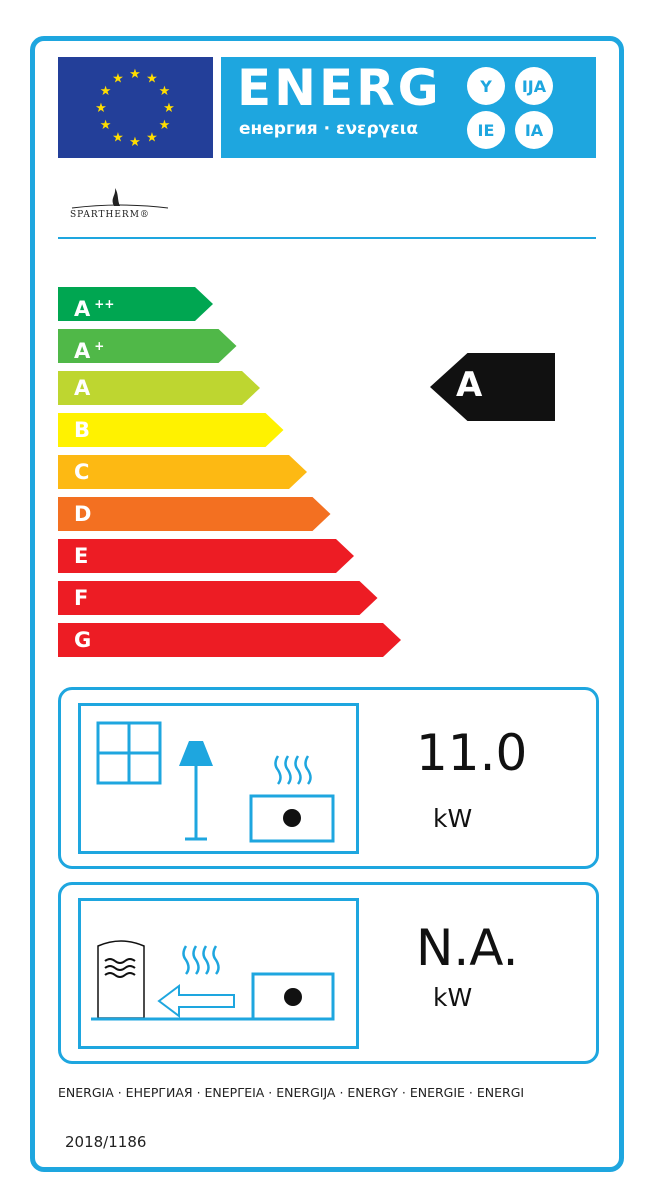 Image resolution: width=659 pixels, height=1200 pixels. What do you see at coordinates (182, 472) in the screenshot?
I see `scale-bar-c: C` at bounding box center [182, 472].